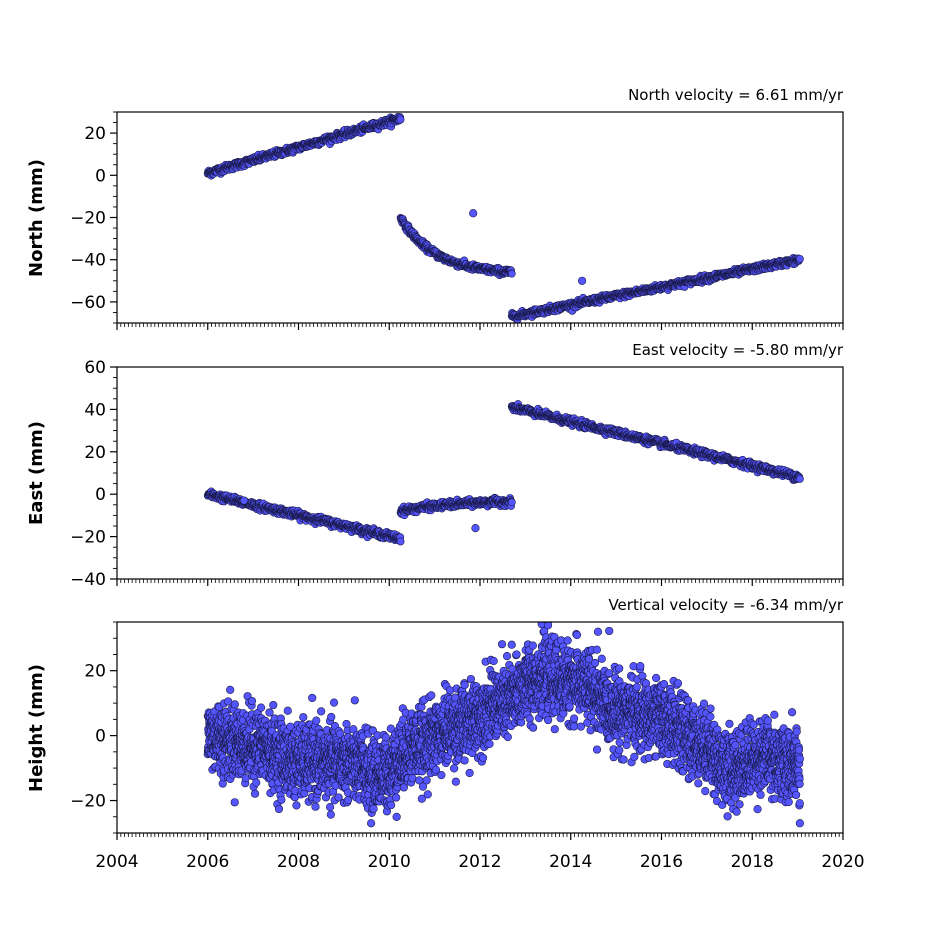 This screenshot has width=937, height=937. Describe the element at coordinates (100, 176) in the screenshot. I see `north-y-tick-label: 0` at that location.